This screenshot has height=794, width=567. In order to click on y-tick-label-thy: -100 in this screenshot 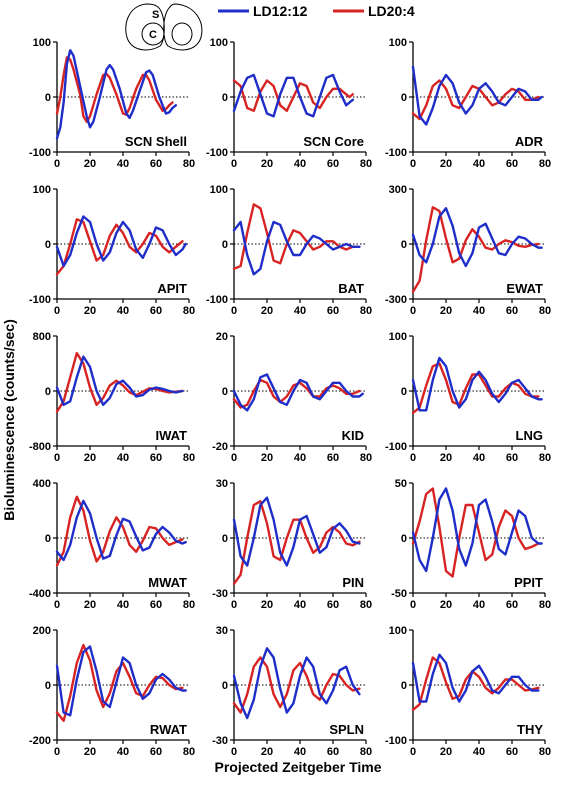, I will do `click(396, 741)`.